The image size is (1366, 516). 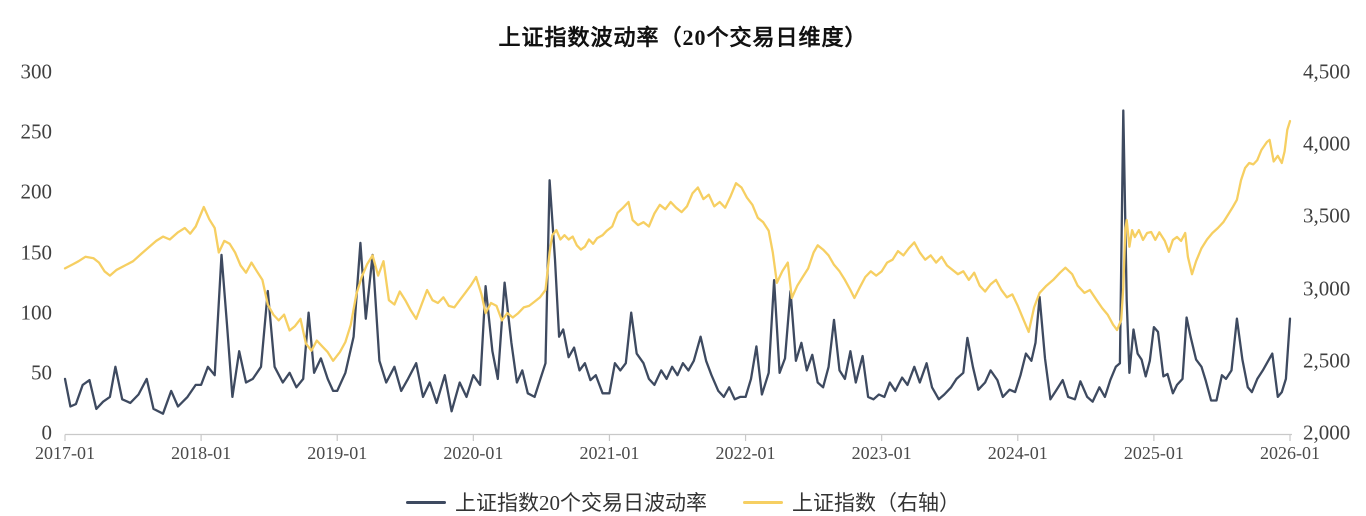 What do you see at coordinates (1327, 215) in the screenshot?
I see `y-tick-label-right: 3,500` at bounding box center [1327, 215].